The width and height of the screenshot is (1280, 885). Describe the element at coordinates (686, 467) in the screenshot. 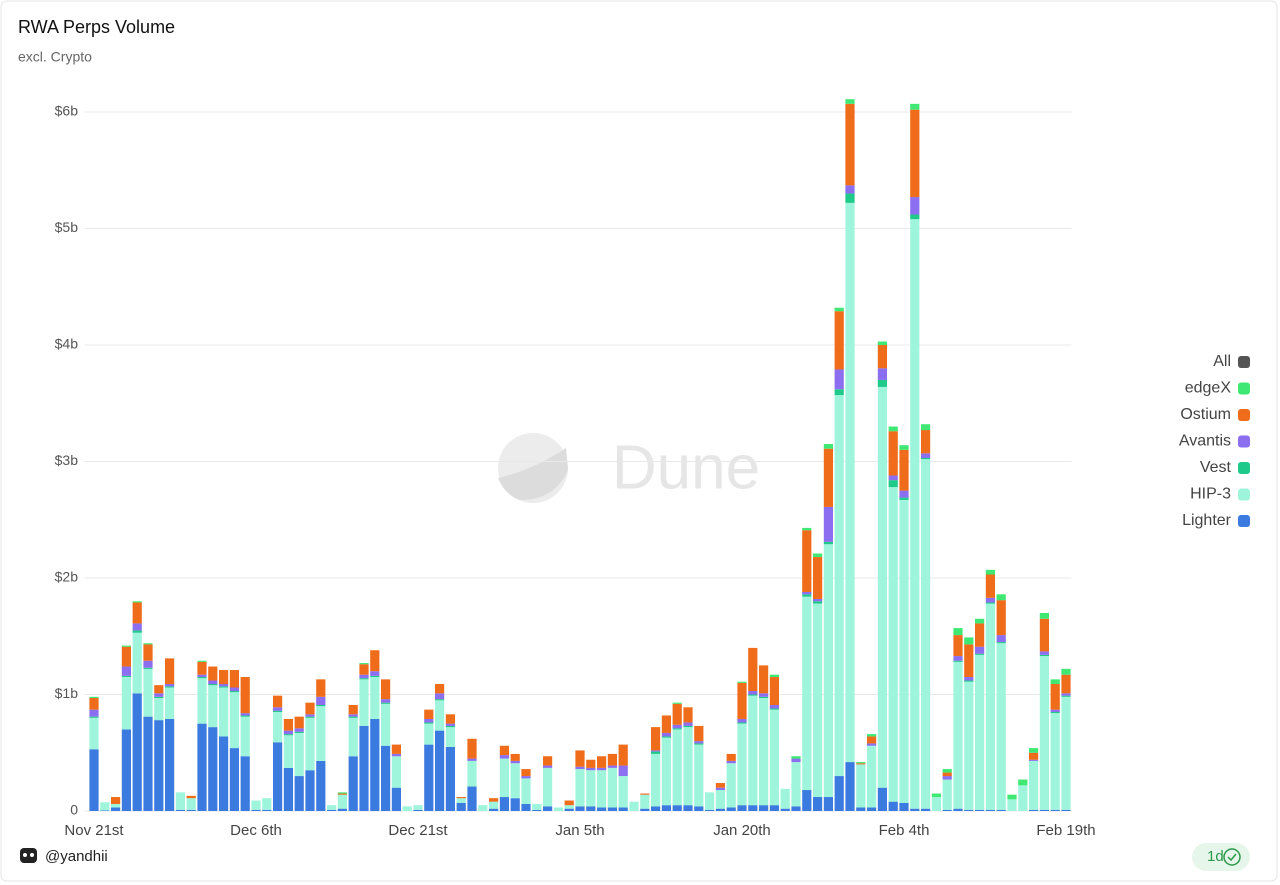

I see `watermark: Dune` at that location.